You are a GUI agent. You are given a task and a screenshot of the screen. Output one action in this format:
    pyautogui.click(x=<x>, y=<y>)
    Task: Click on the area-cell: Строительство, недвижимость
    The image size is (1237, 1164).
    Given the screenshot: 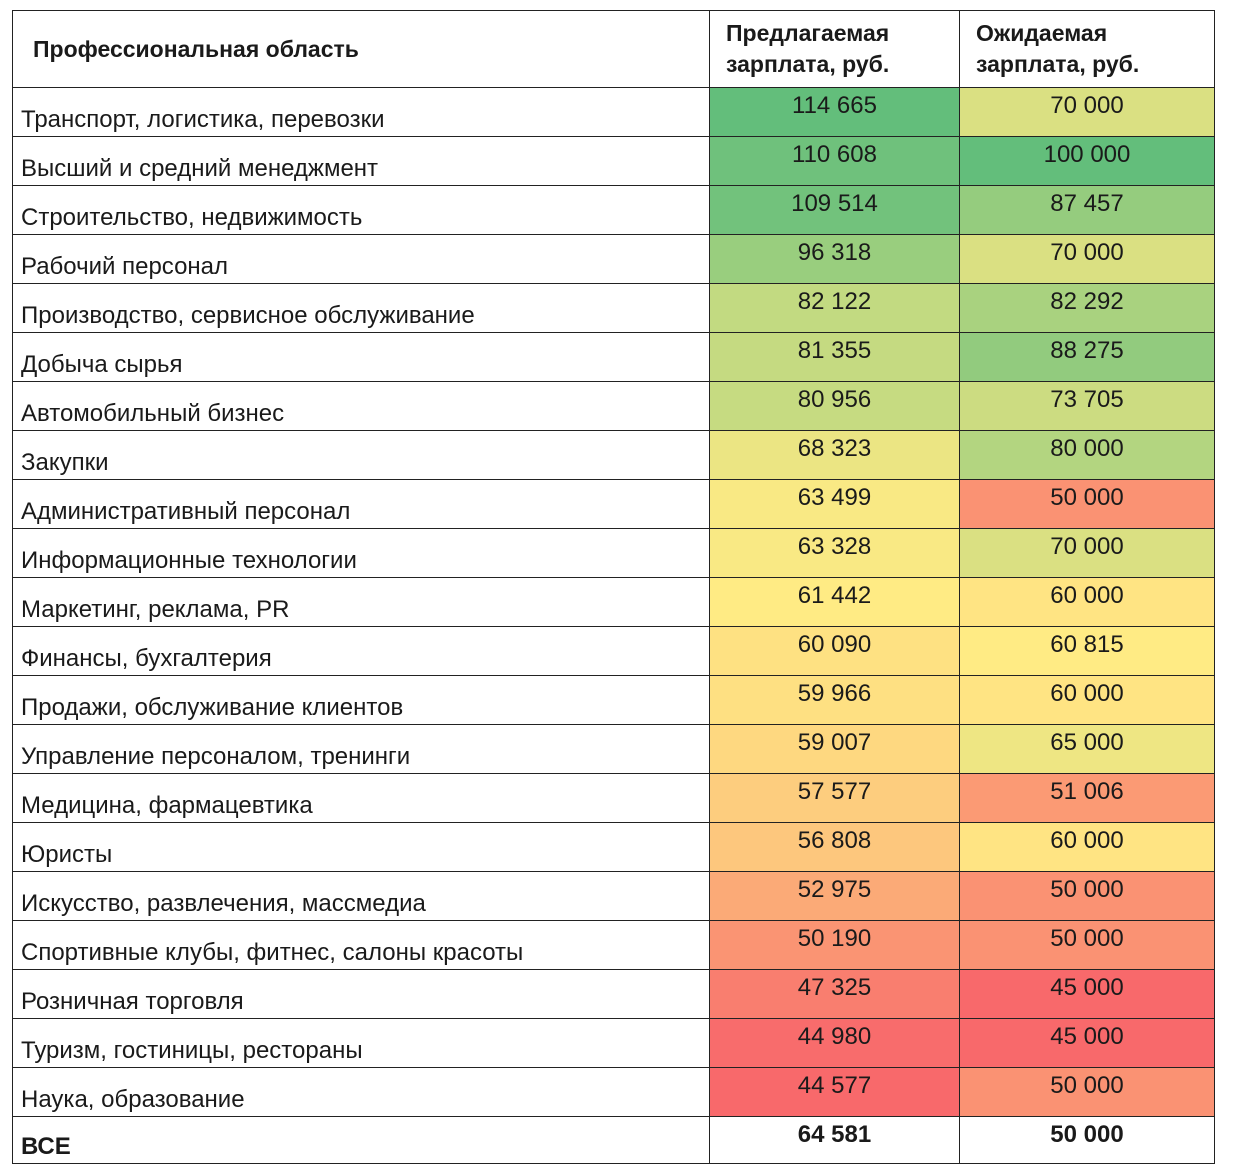 What is the action you would take?
    pyautogui.click(x=361, y=210)
    